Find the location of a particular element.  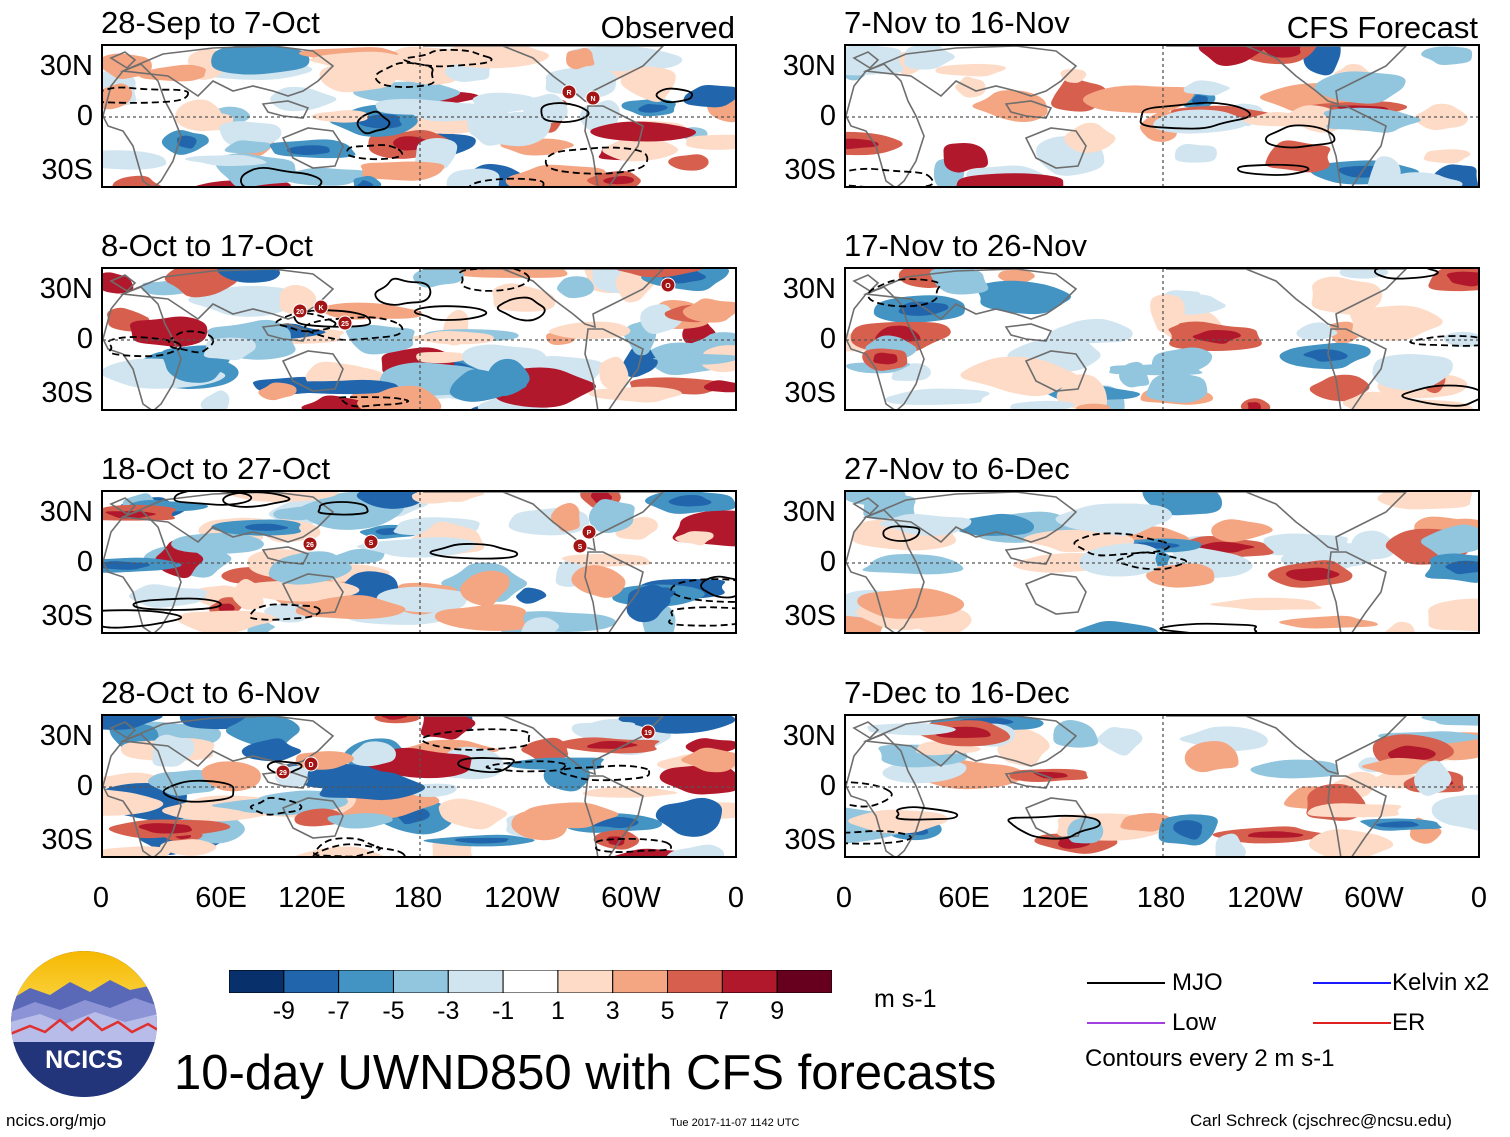

footer-url: ncics.org/mjo is located at coordinates (56, 1120).